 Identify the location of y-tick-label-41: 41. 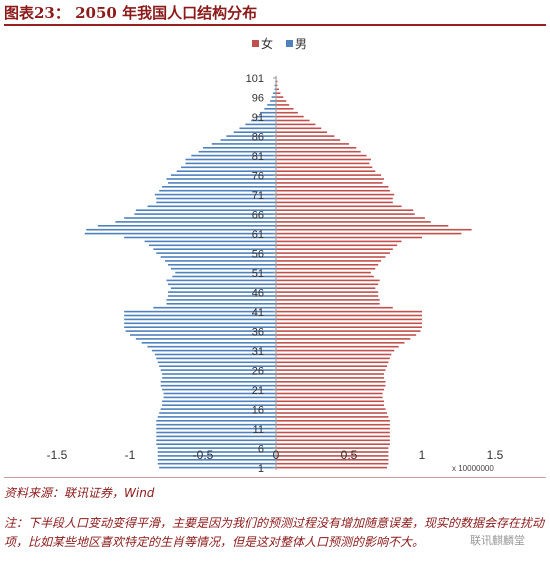
(258, 313).